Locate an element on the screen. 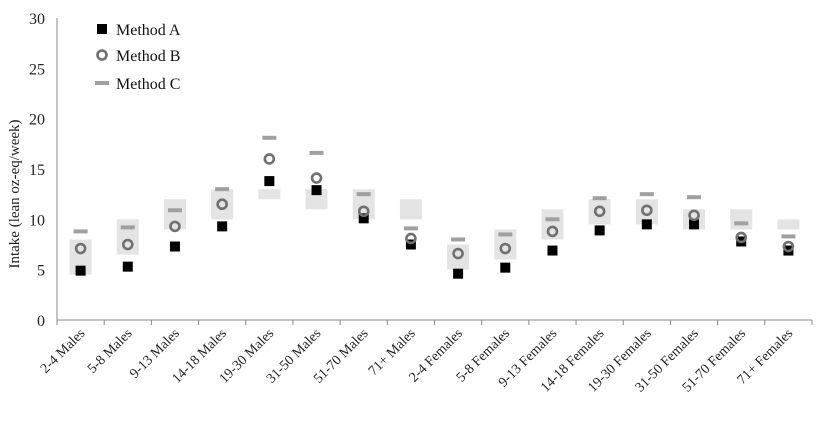  y-tick-label: 0 is located at coordinates (41, 321).